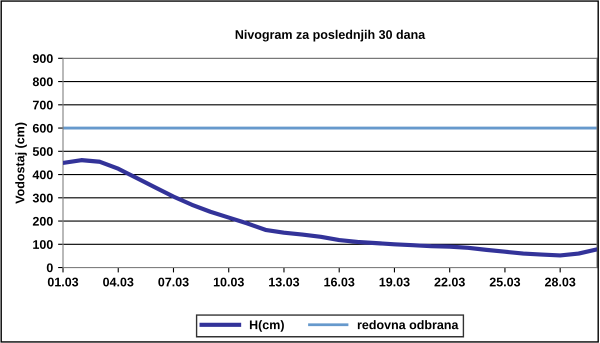  I want to click on x-tick-label: 28.03, so click(560, 282).